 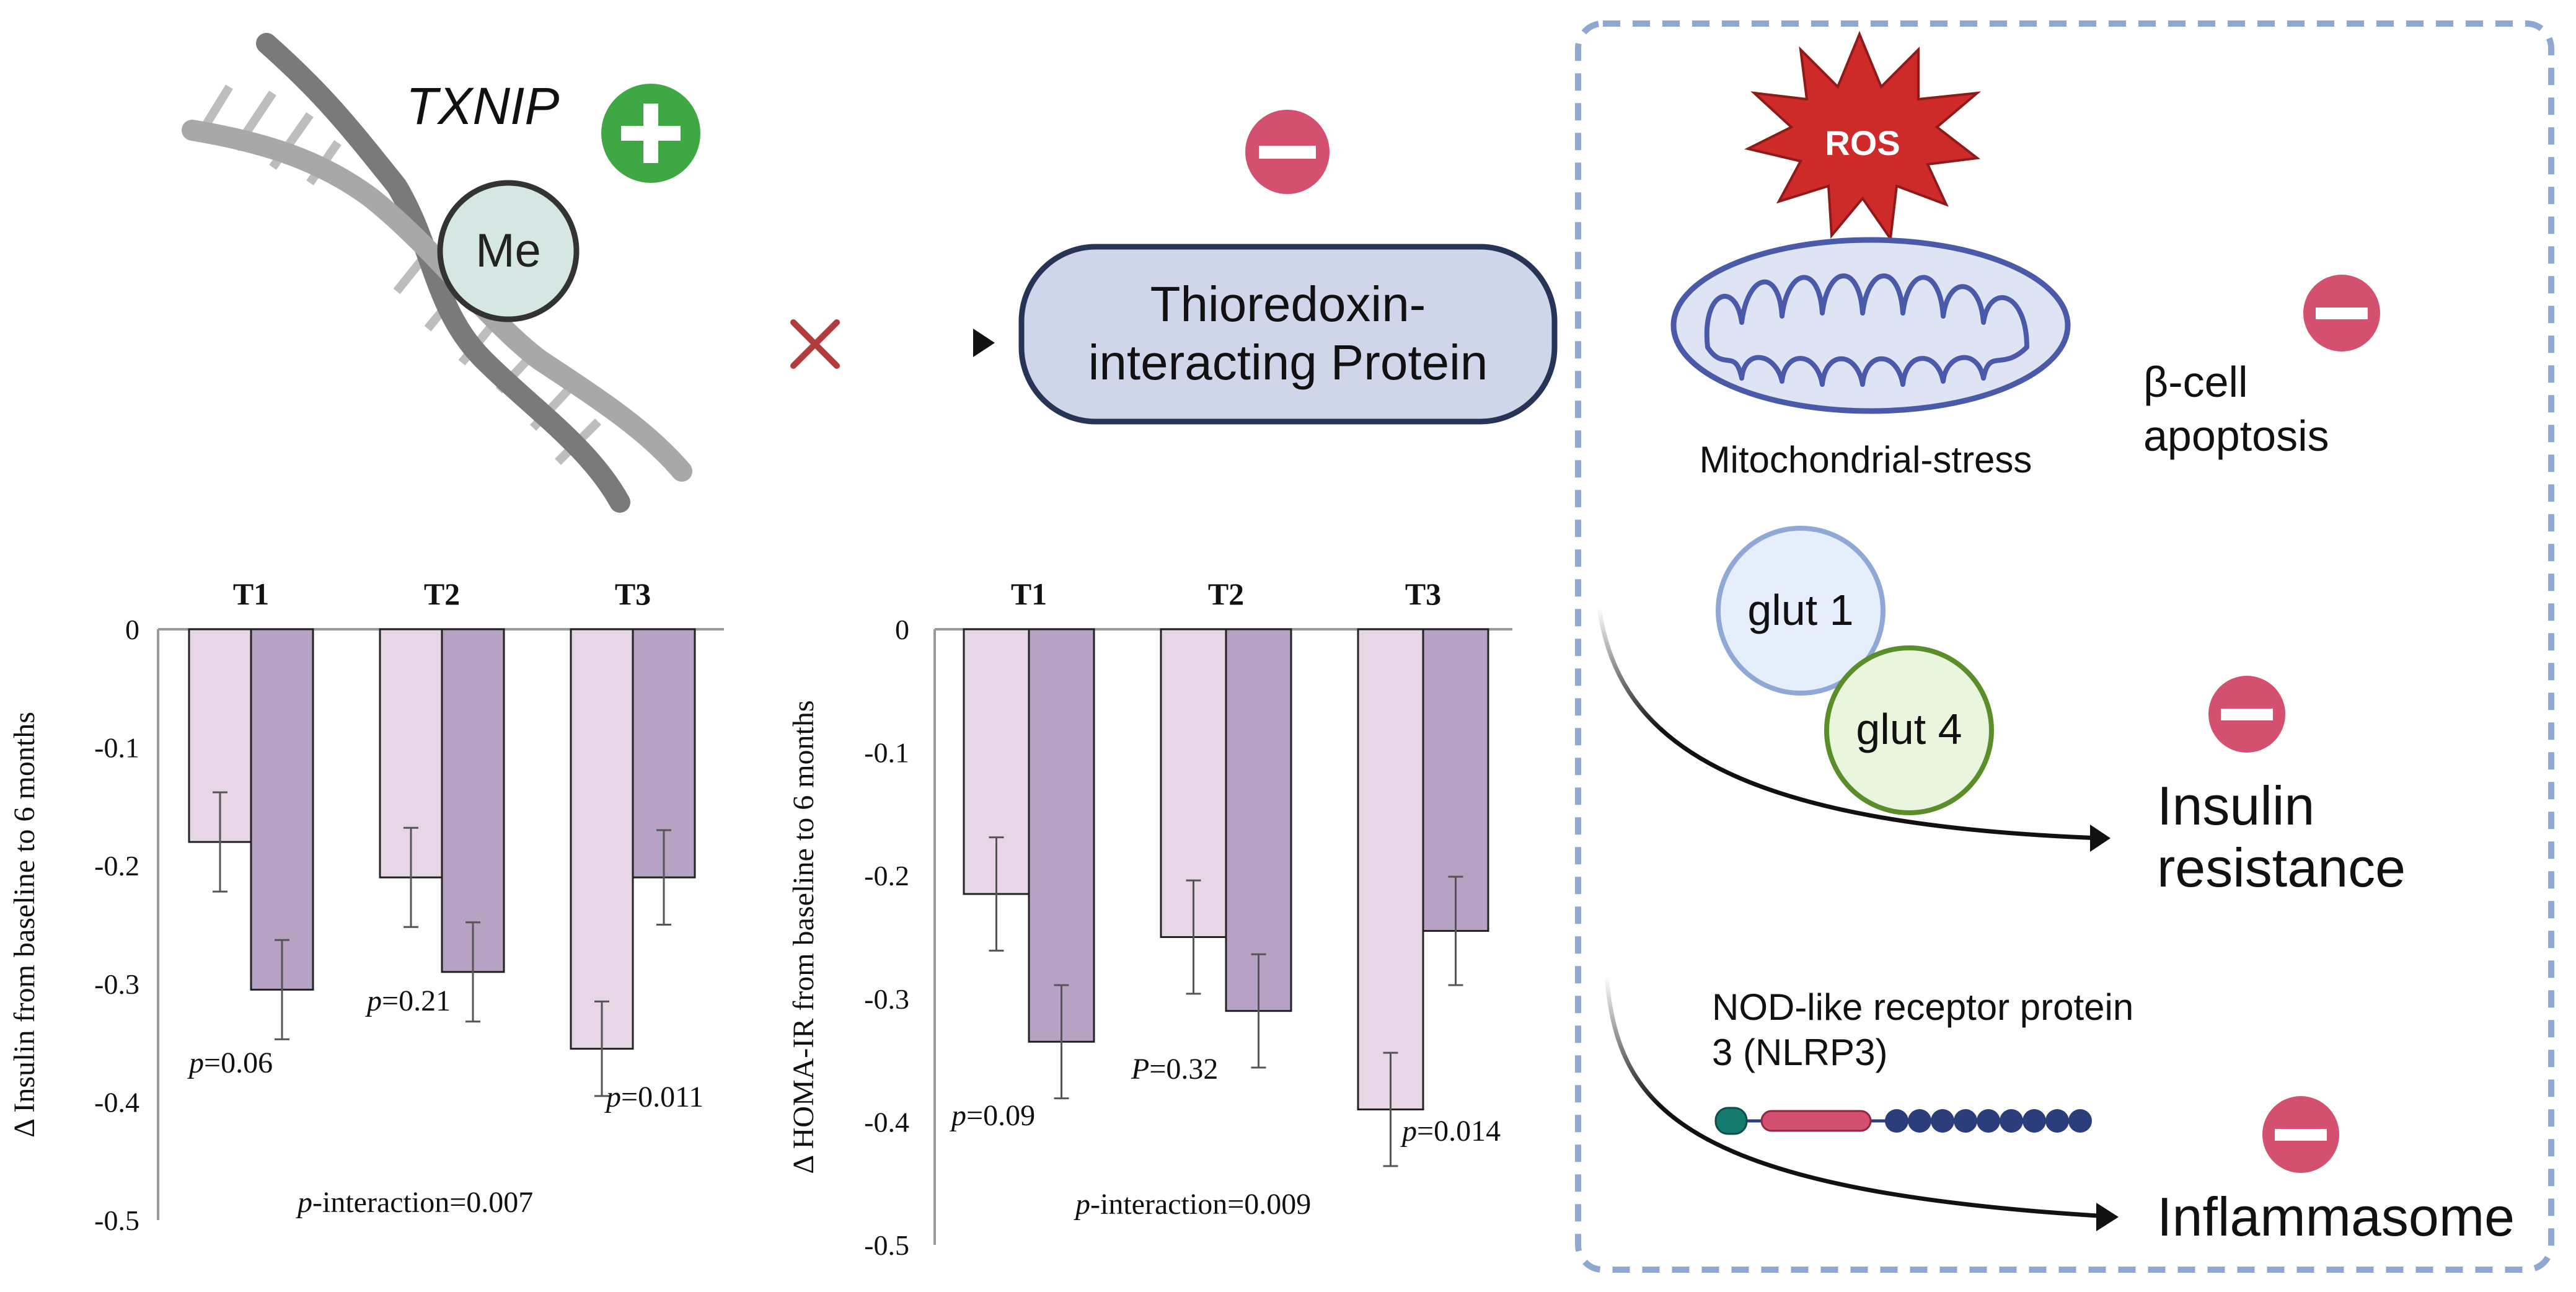 I want to click on cross-icon, so click(x=815, y=344).